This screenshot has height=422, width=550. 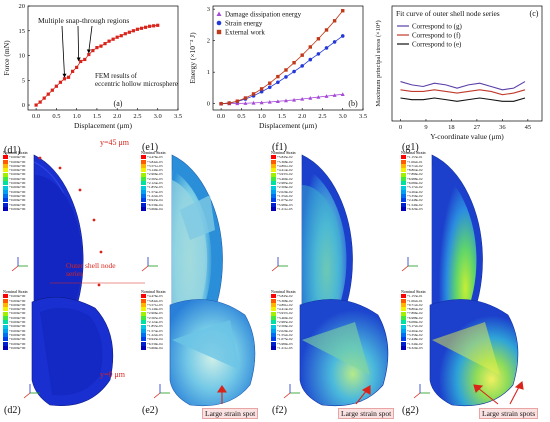 What do you see at coordinates (221, 116) in the screenshot?
I see `x-tick-label: 0.0` at bounding box center [221, 116].